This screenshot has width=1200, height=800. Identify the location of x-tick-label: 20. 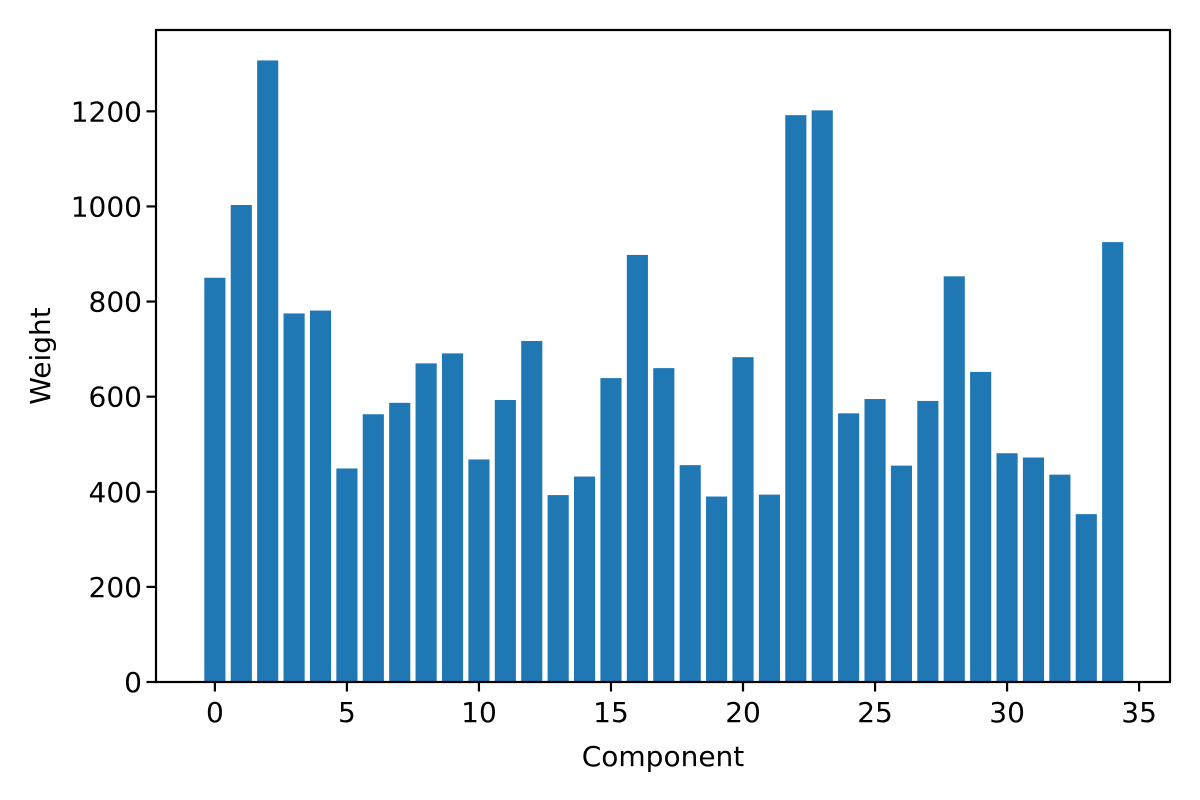
(743, 712).